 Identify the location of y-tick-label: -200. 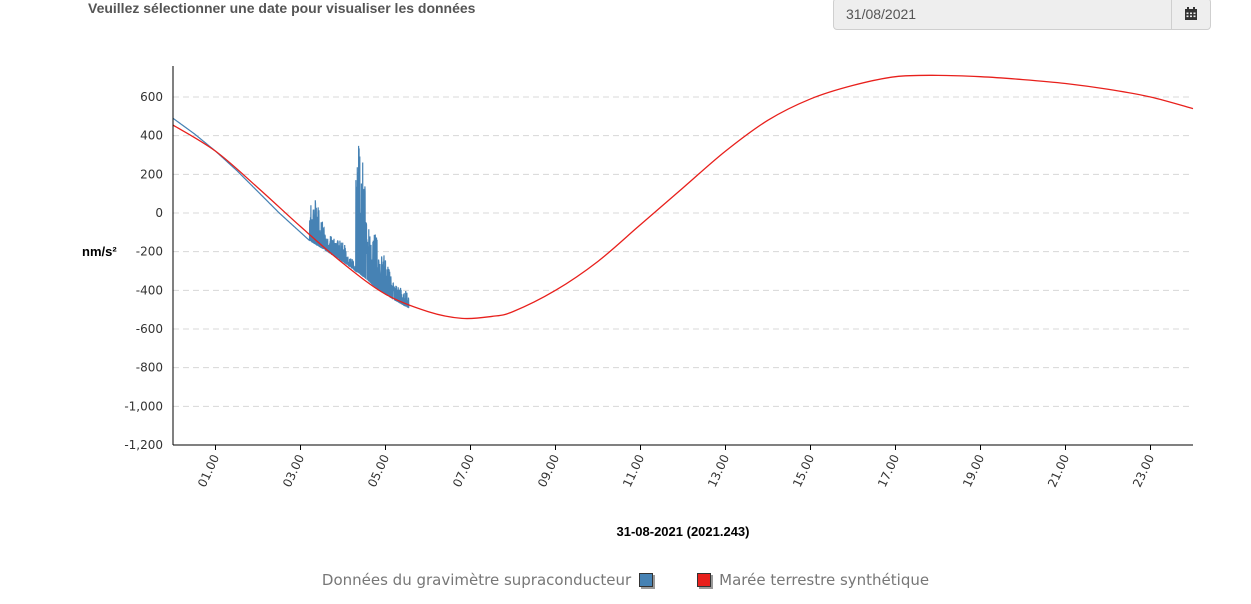
(149, 252).